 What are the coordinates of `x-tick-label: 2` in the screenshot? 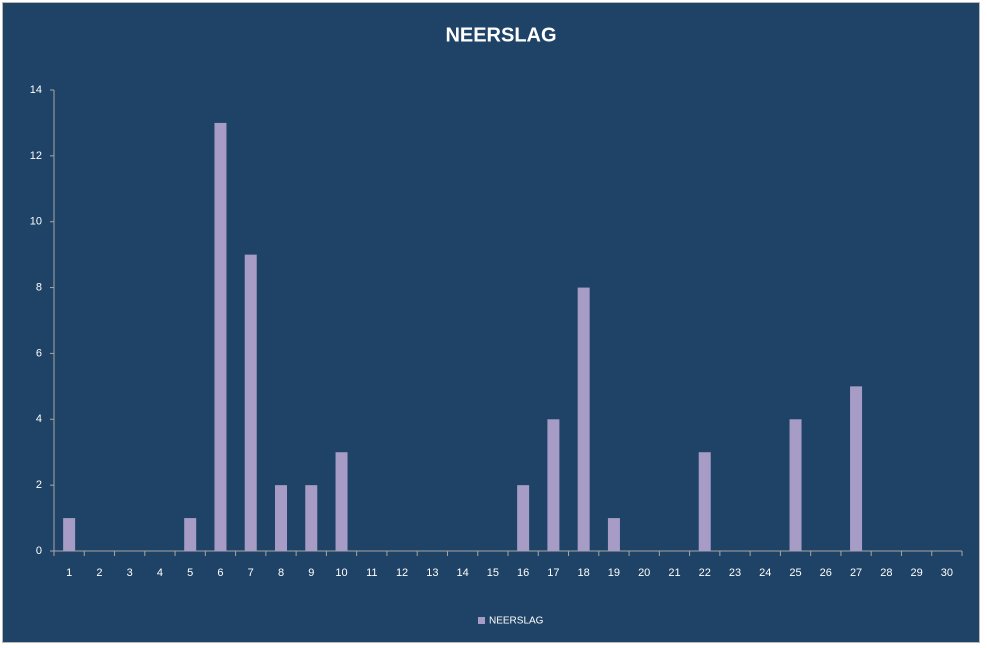 It's located at (99, 573).